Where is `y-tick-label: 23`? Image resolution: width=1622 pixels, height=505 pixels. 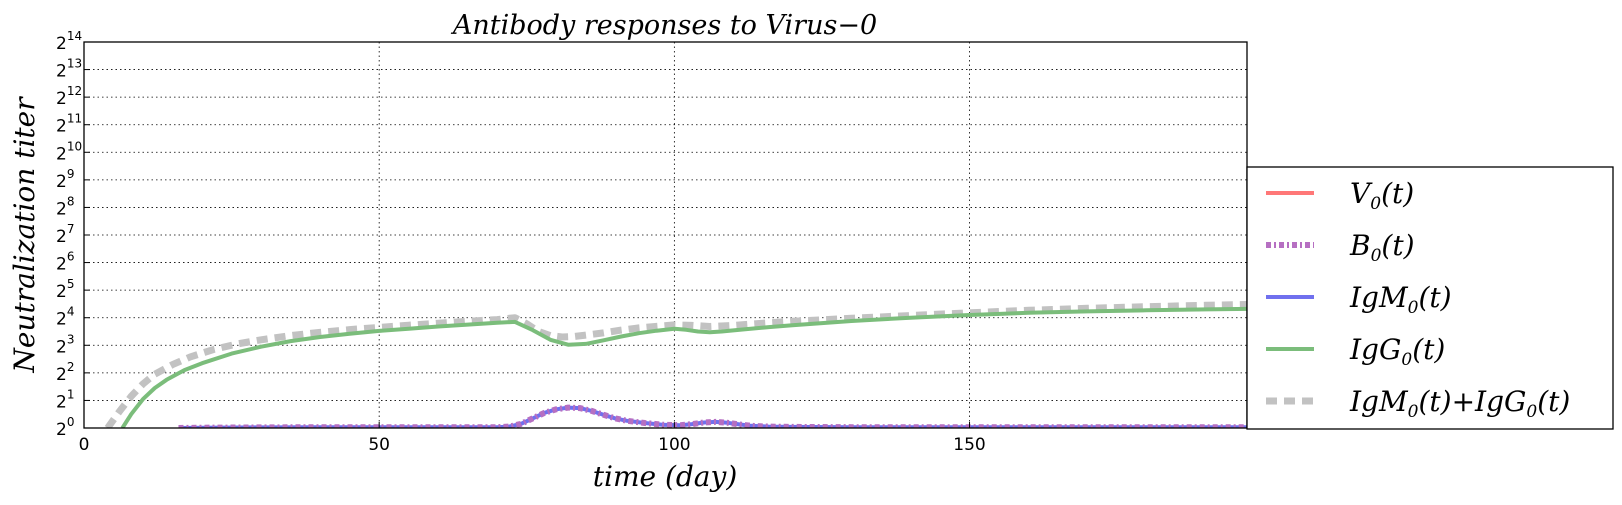
y-tick-label: 23 is located at coordinates (65, 344).